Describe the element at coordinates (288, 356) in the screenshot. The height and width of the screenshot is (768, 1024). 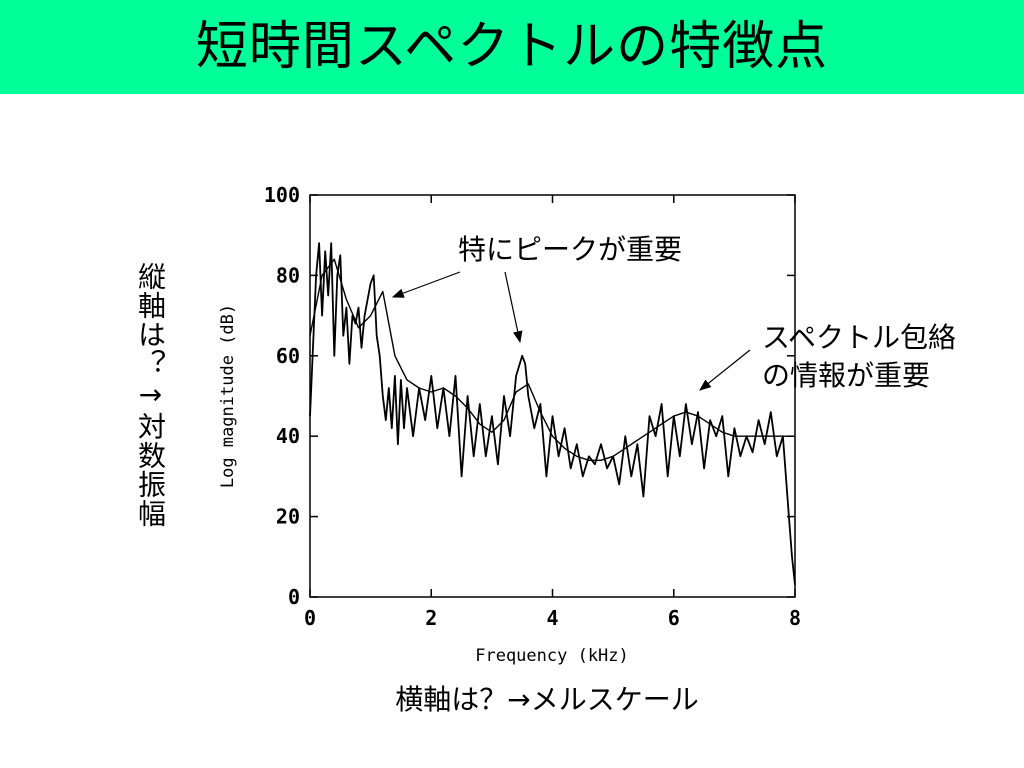
I see `y-tick-label: 60` at that location.